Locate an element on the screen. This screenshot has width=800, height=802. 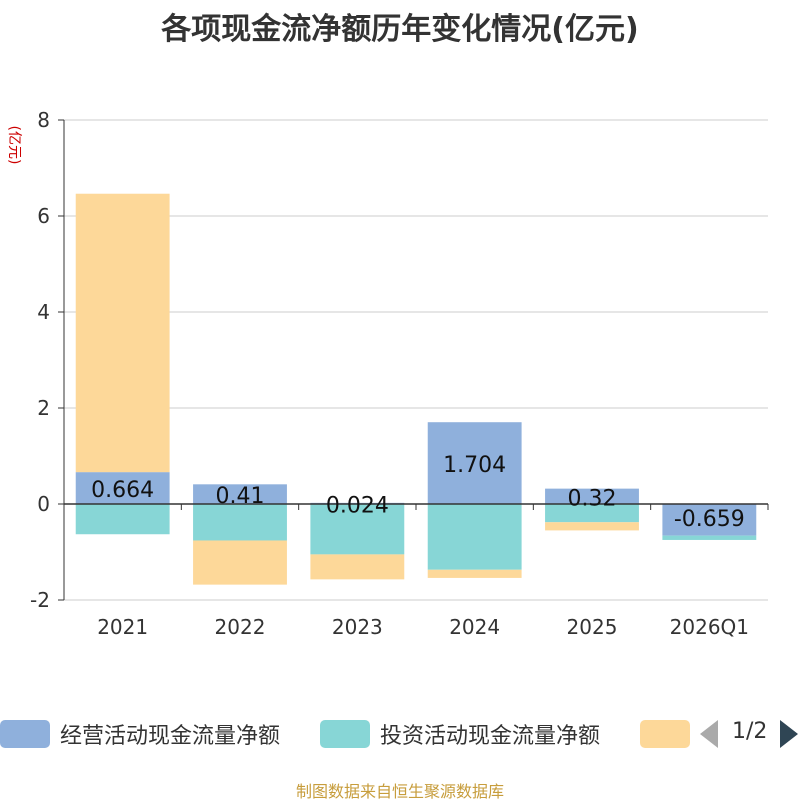
bar-operating-2024 is located at coordinates (474, 463).